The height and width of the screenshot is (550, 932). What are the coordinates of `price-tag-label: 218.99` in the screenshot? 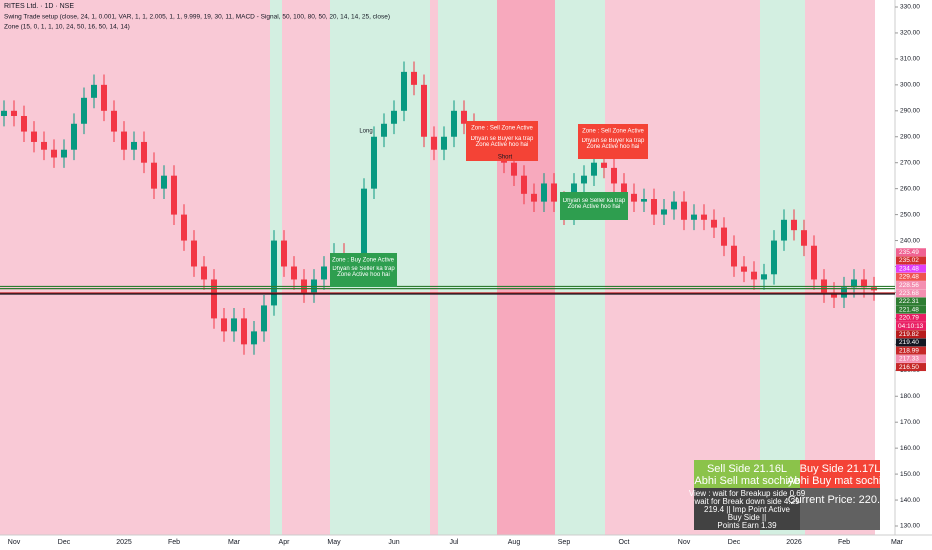 It's located at (909, 350).